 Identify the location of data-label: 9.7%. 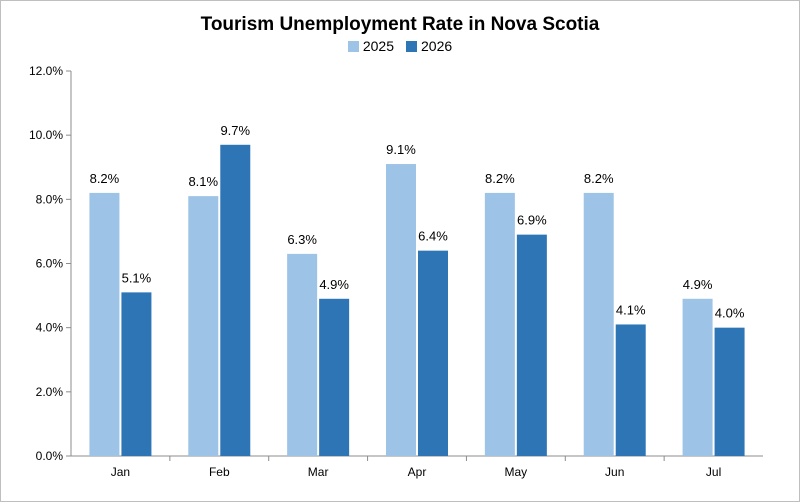
(235, 130).